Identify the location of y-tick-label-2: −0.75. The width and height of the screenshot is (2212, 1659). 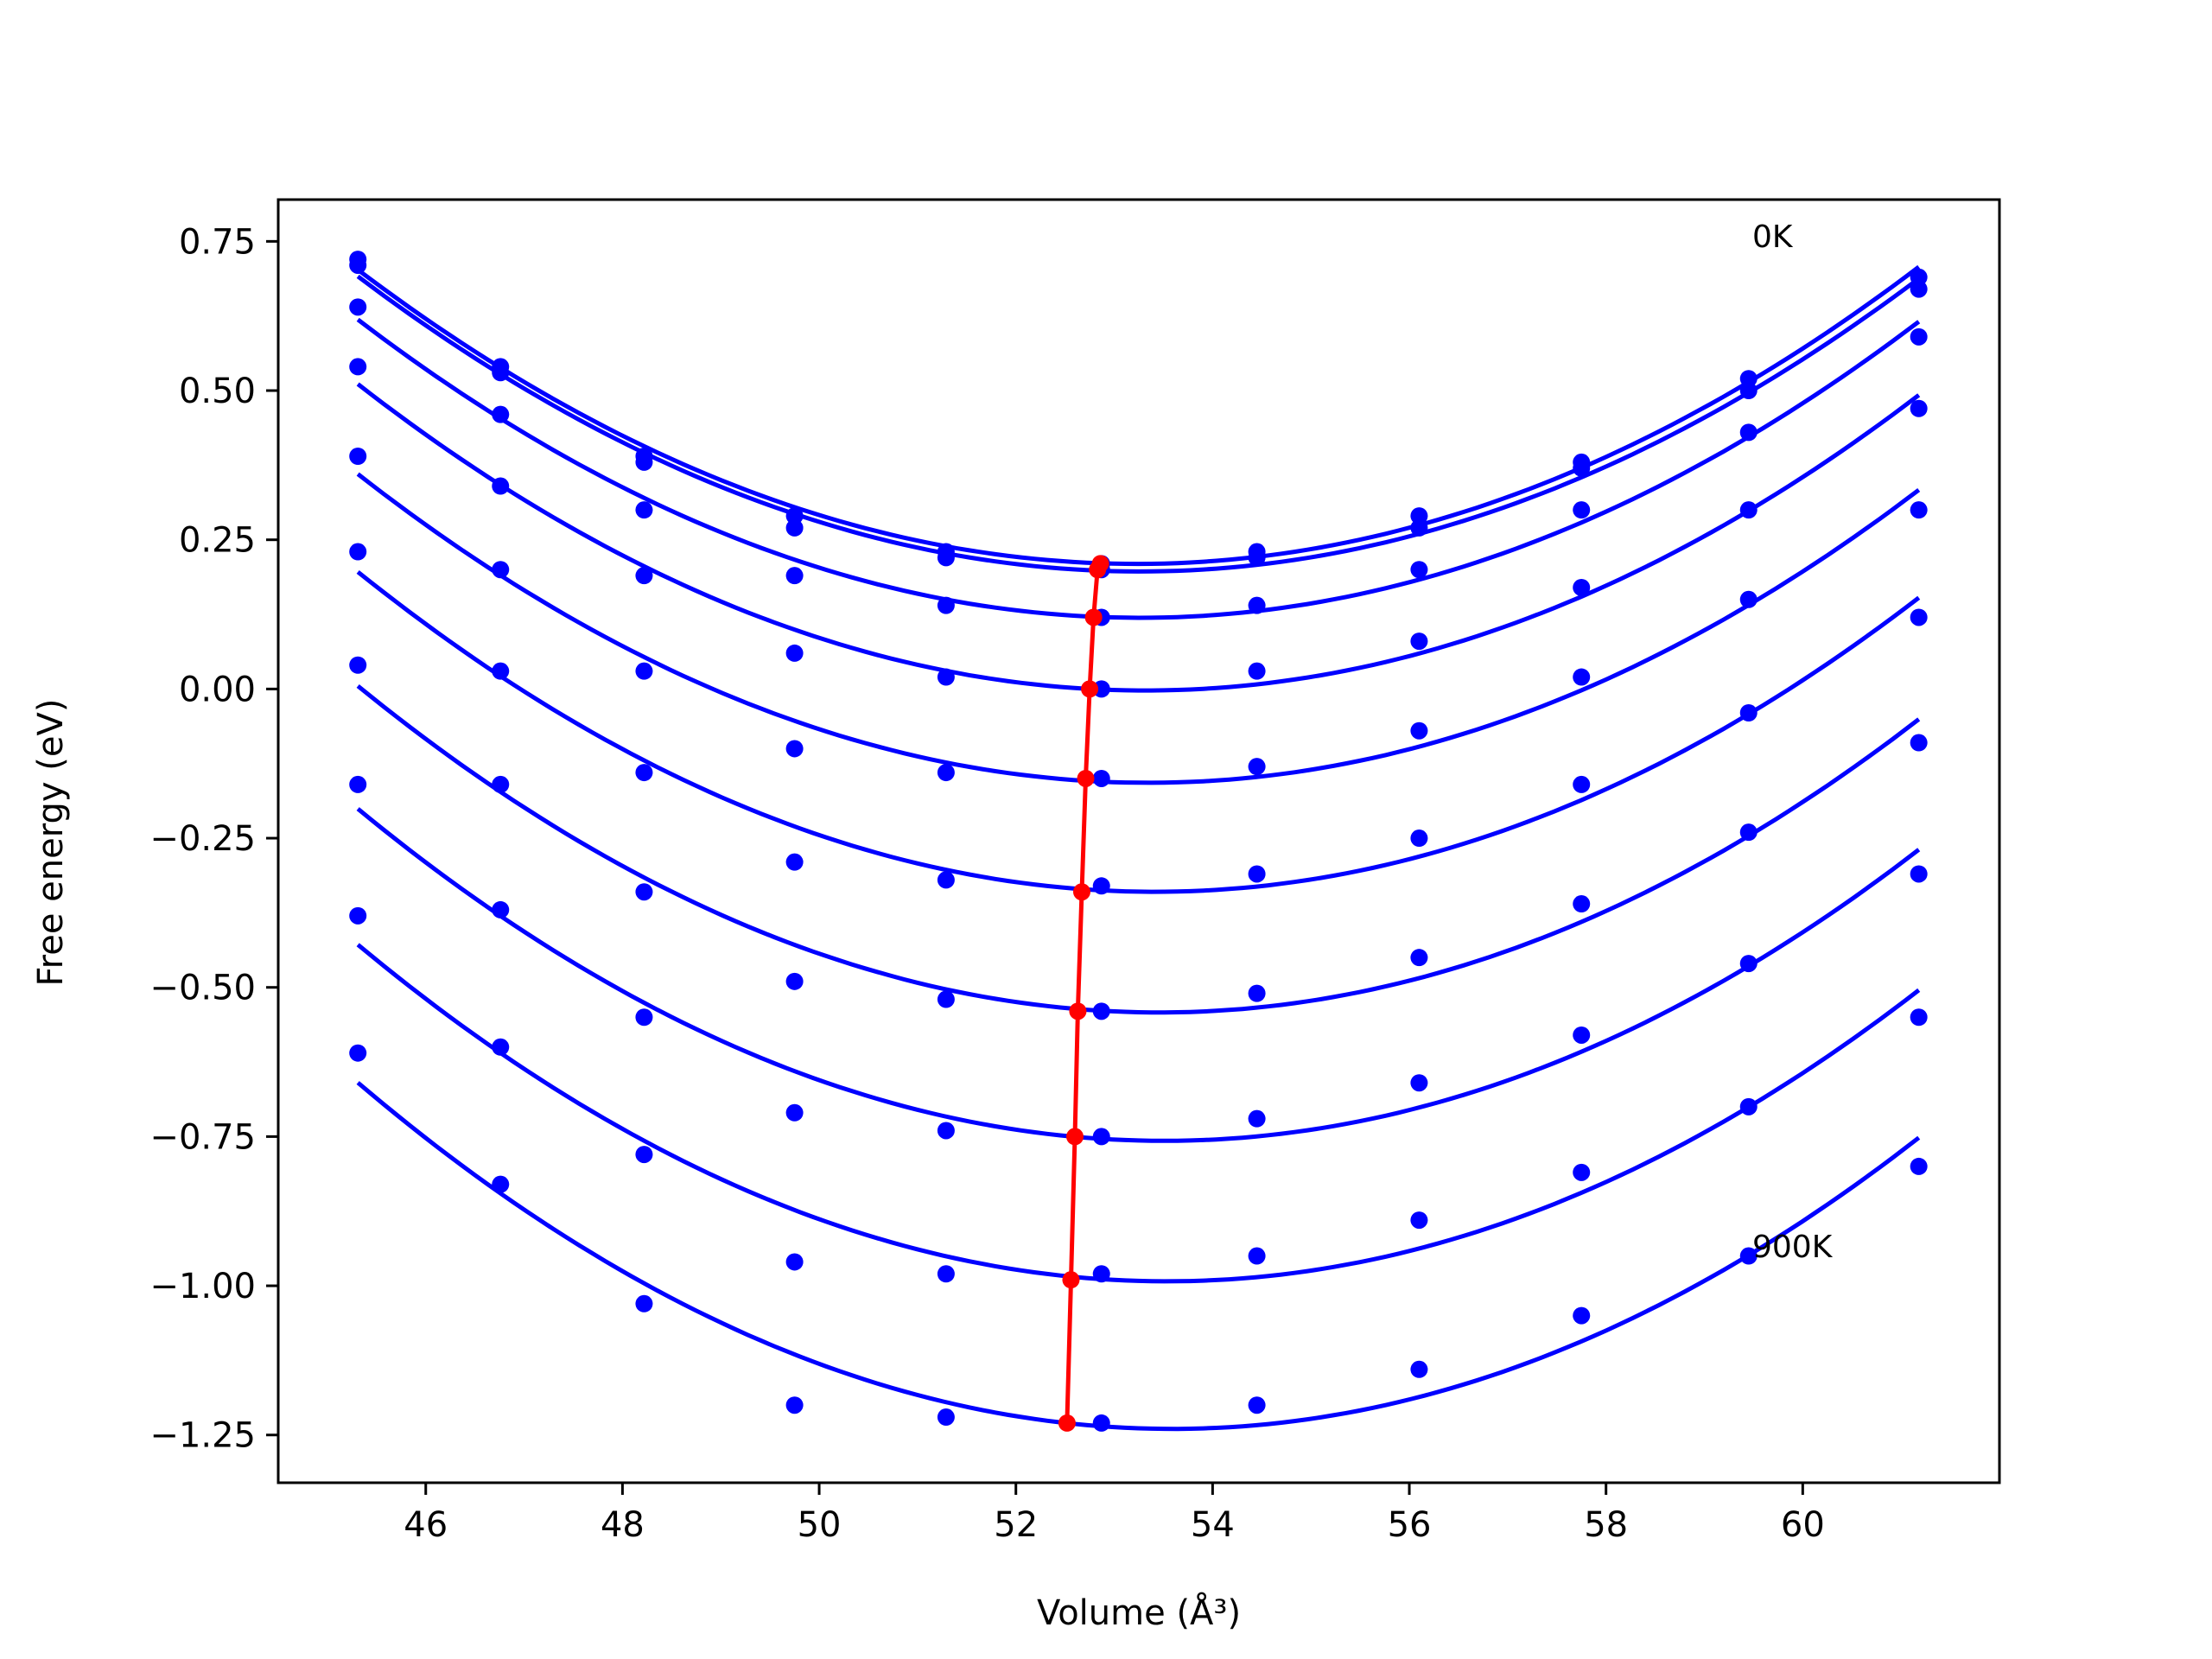
(202, 1137).